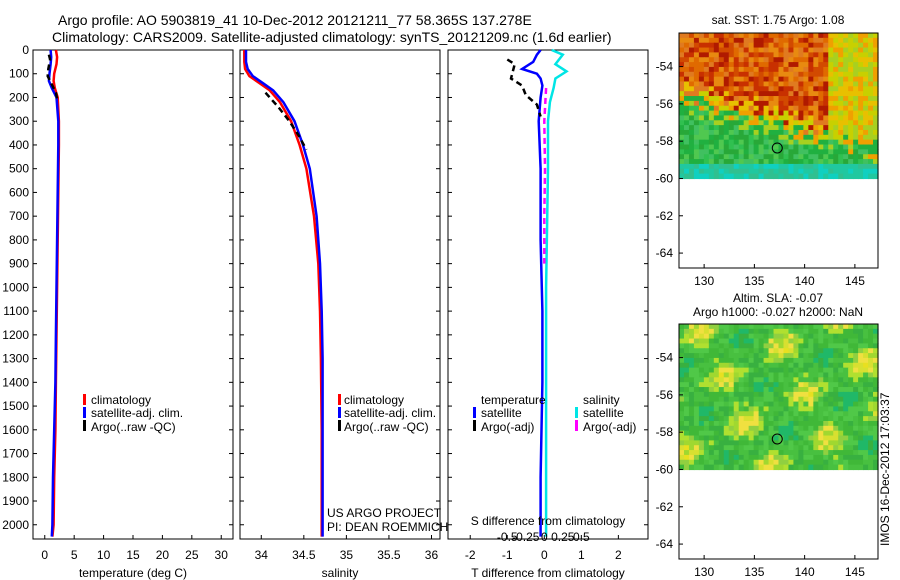 This screenshot has height=580, width=900. What do you see at coordinates (390, 413) in the screenshot?
I see `legend-label-satellite: satellite-adj. clim.` at bounding box center [390, 413].